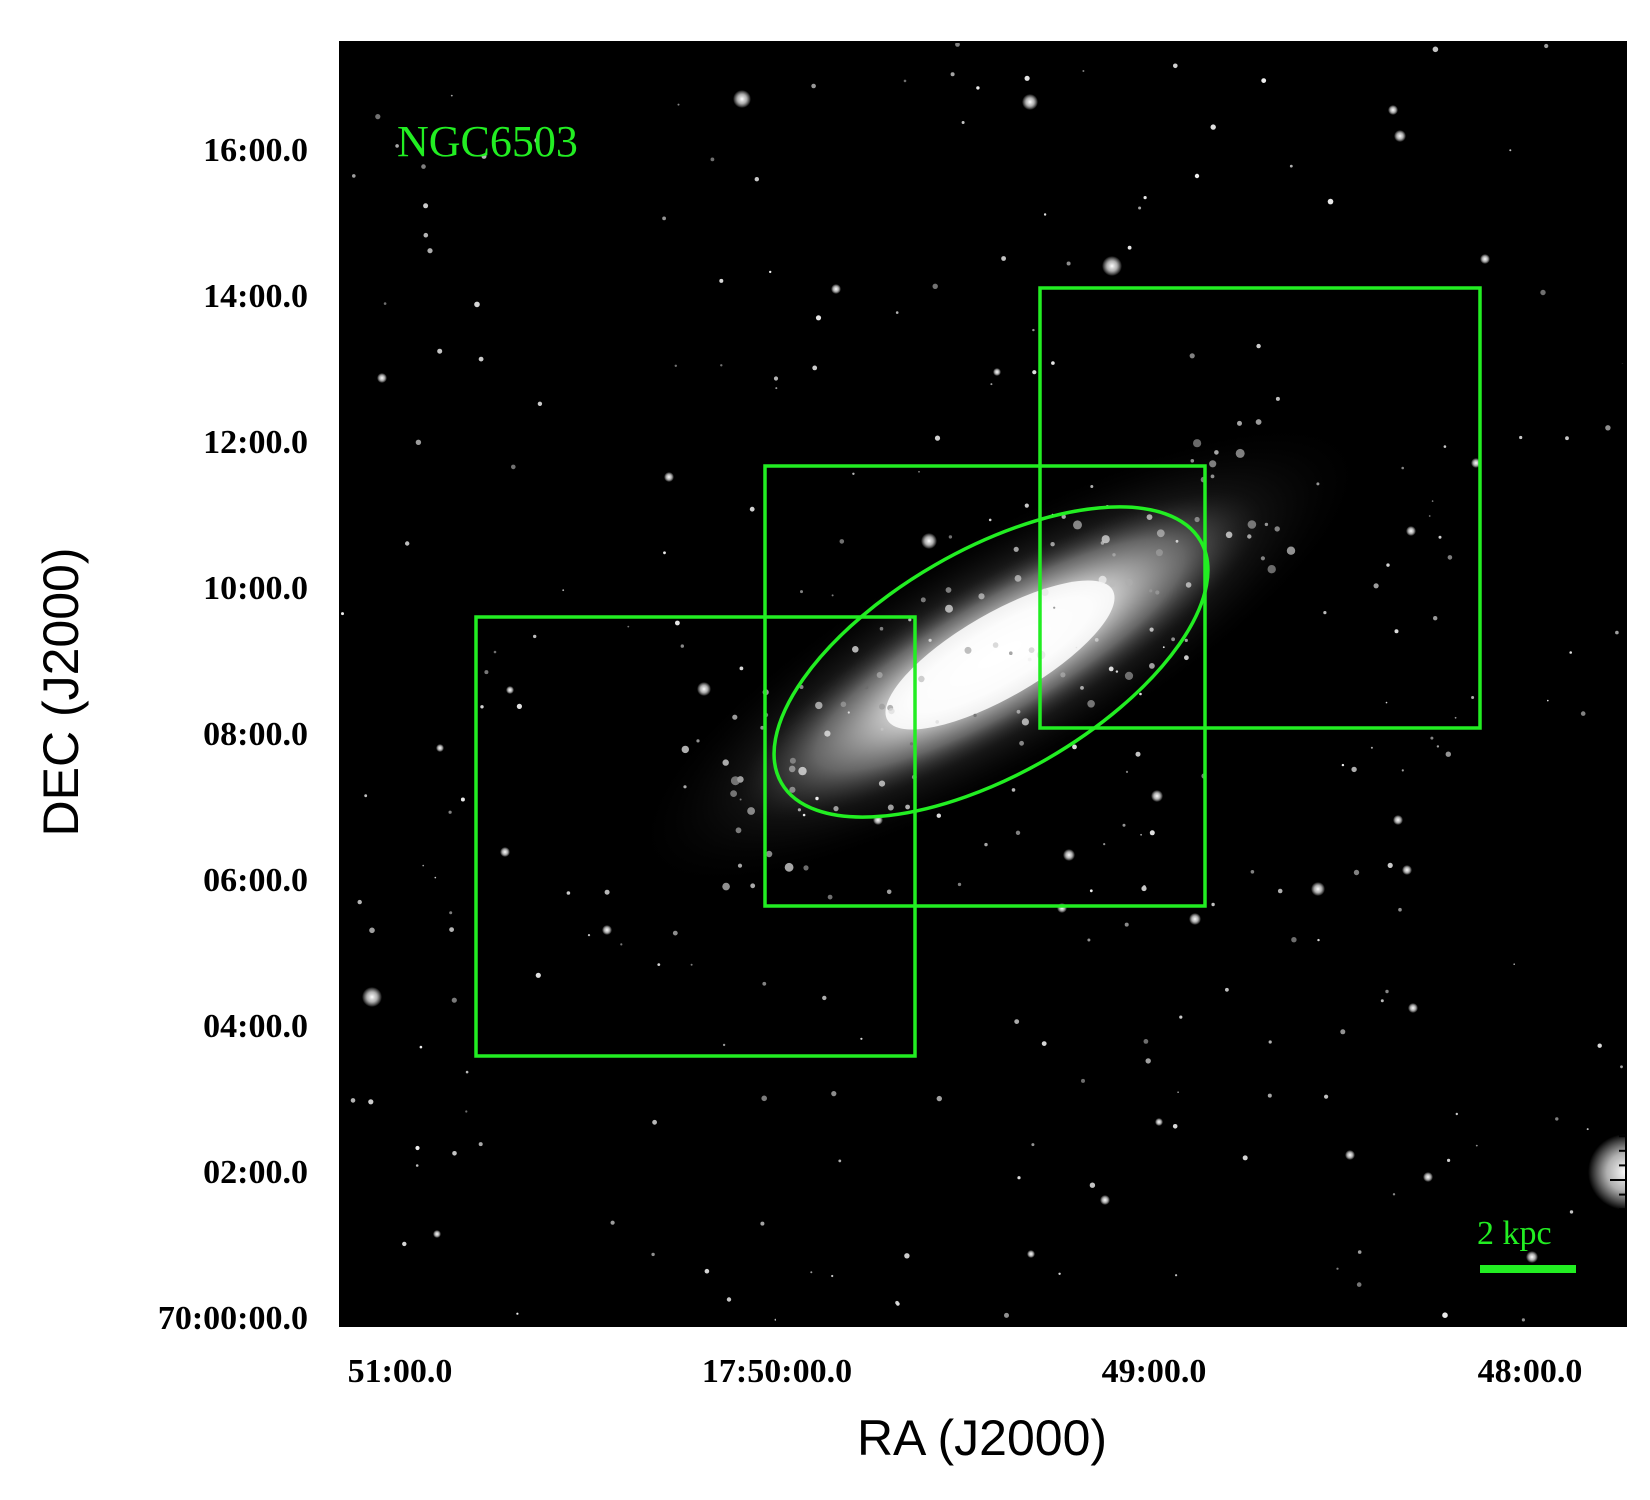 The width and height of the screenshot is (1650, 1500). Describe the element at coordinates (61, 692) in the screenshot. I see `y-axis-title: DEC (J2000)` at that location.